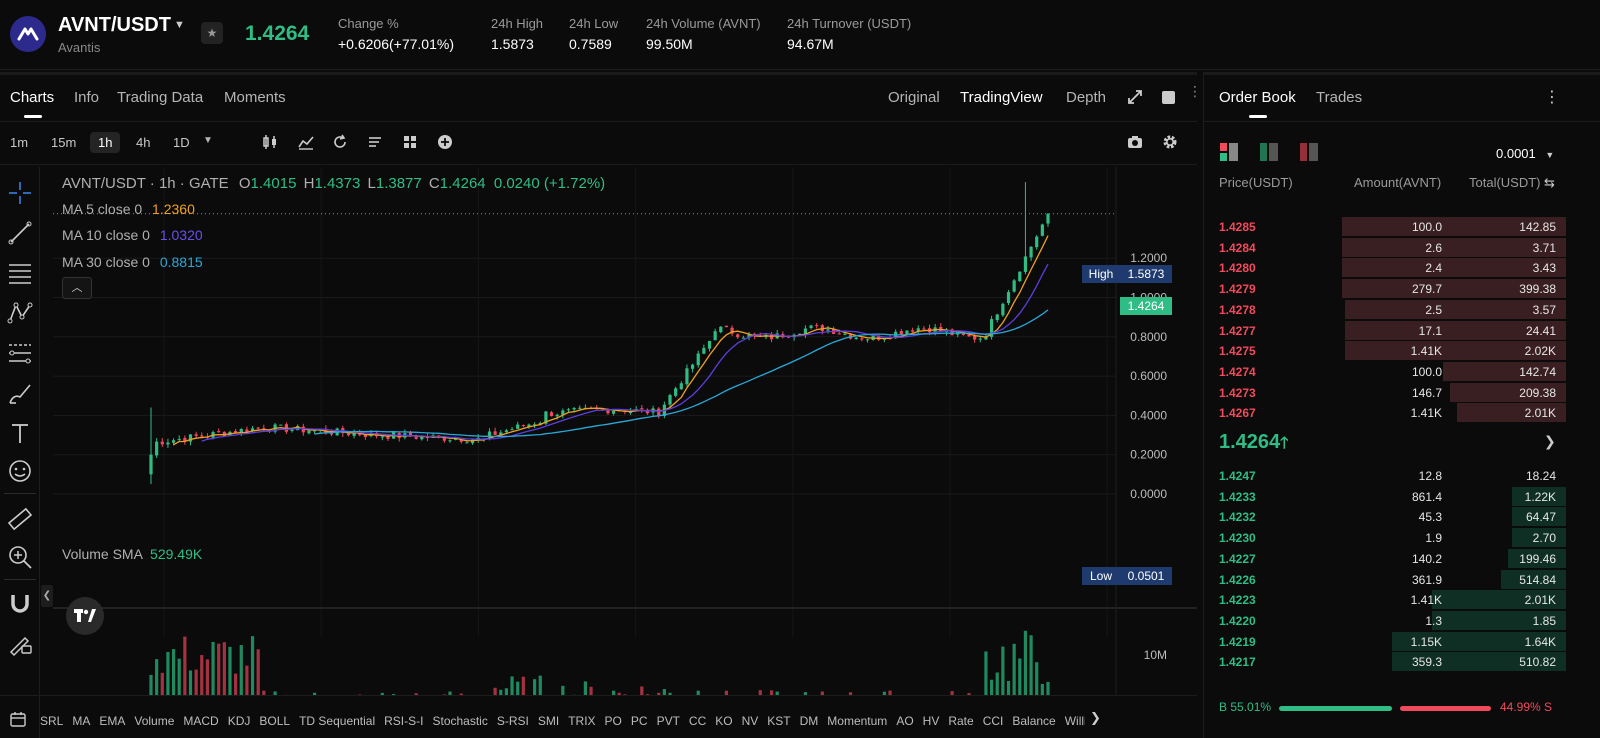  Describe the element at coordinates (20, 313) in the screenshot. I see `pattern-icon` at that location.